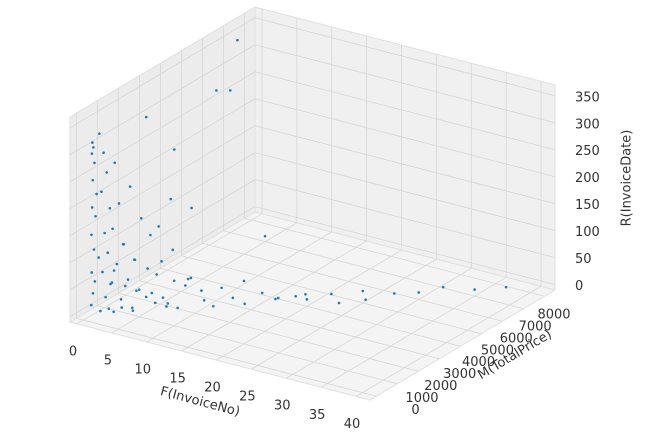 This screenshot has width=666, height=436. I want to click on x-tick-label: 15, so click(177, 379).